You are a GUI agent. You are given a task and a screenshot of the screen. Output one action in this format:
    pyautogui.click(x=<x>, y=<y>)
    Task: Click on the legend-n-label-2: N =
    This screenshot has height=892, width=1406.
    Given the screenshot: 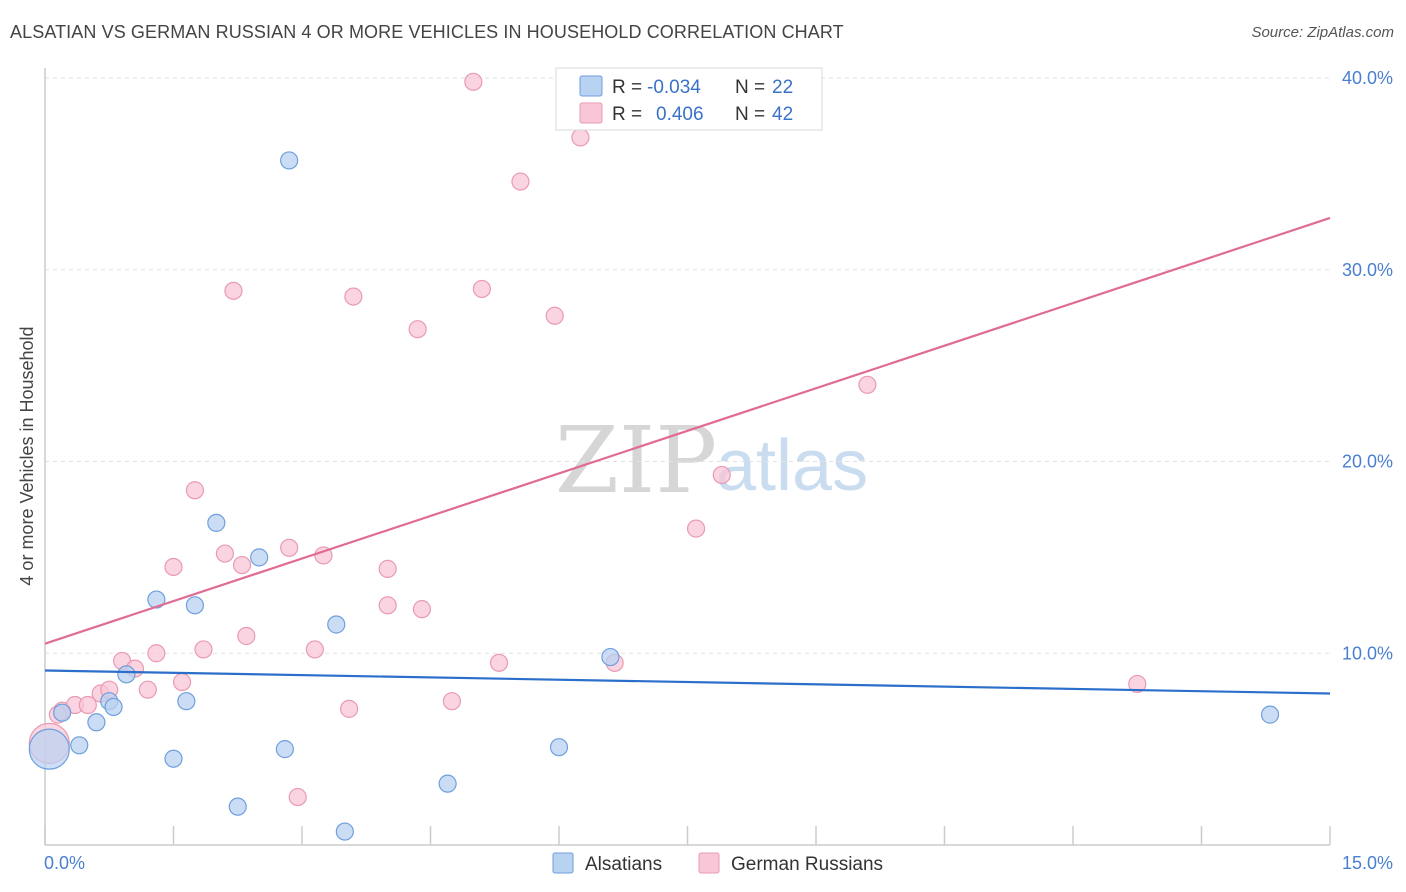 What is the action you would take?
    pyautogui.click(x=750, y=114)
    